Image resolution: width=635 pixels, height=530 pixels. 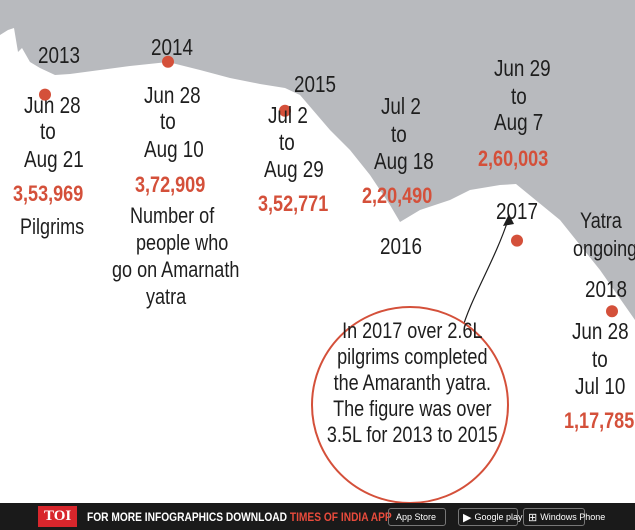 What do you see at coordinates (513, 158) in the screenshot?
I see `value-2017-label: 2,60,003` at bounding box center [513, 158].